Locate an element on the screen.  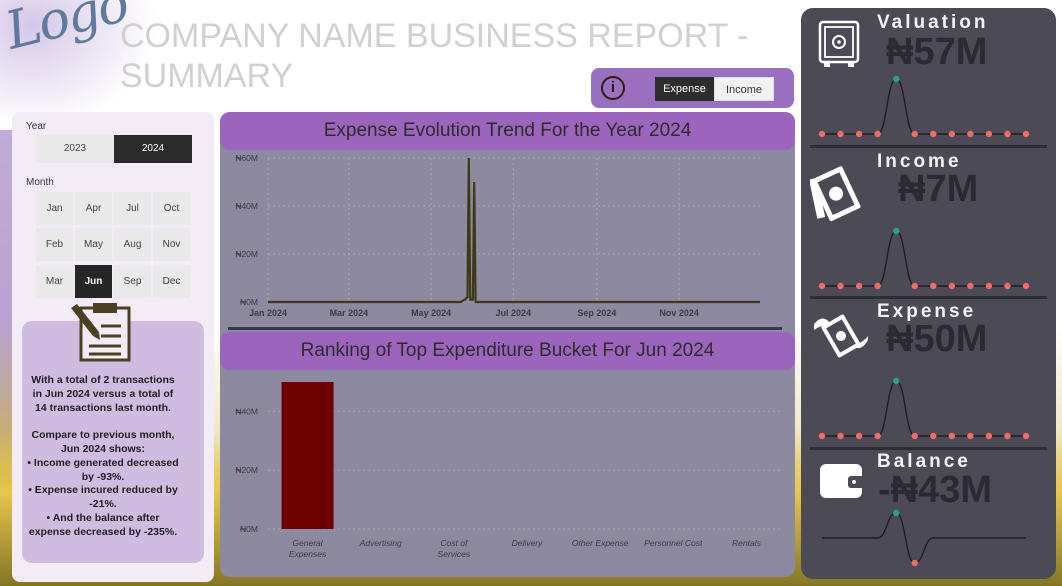
kpi-income-sparkline is located at coordinates (924, 258).